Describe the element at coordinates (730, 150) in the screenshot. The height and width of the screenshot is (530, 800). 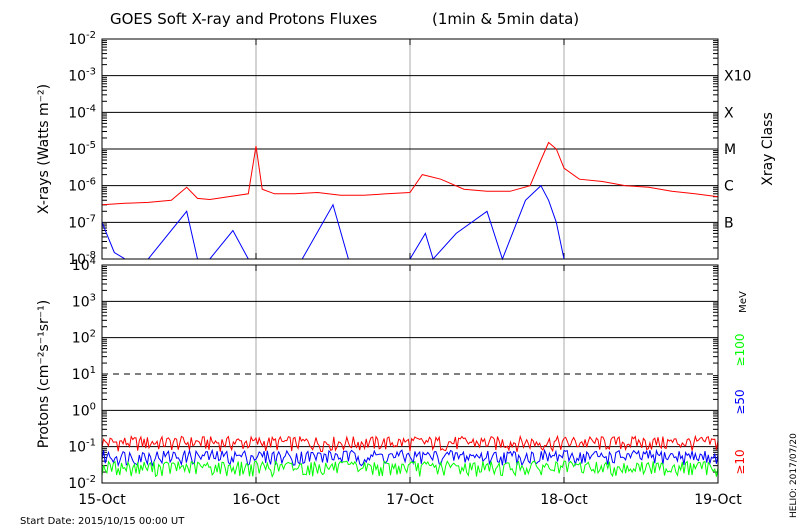
I see `class-label: M` at that location.